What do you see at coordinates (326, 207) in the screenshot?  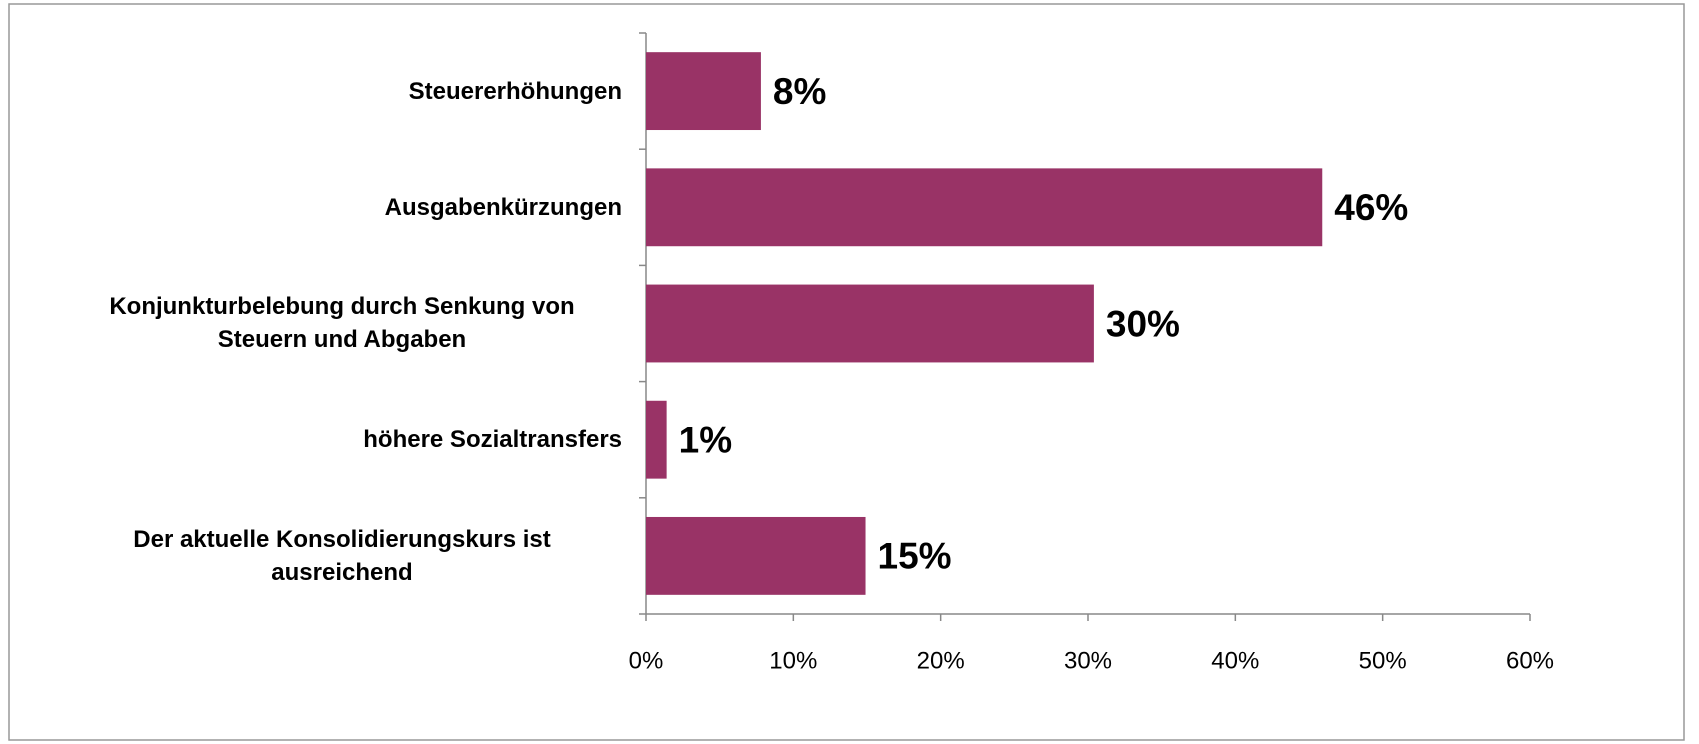 I see `category-label: Ausgabenkürzungen` at bounding box center [326, 207].